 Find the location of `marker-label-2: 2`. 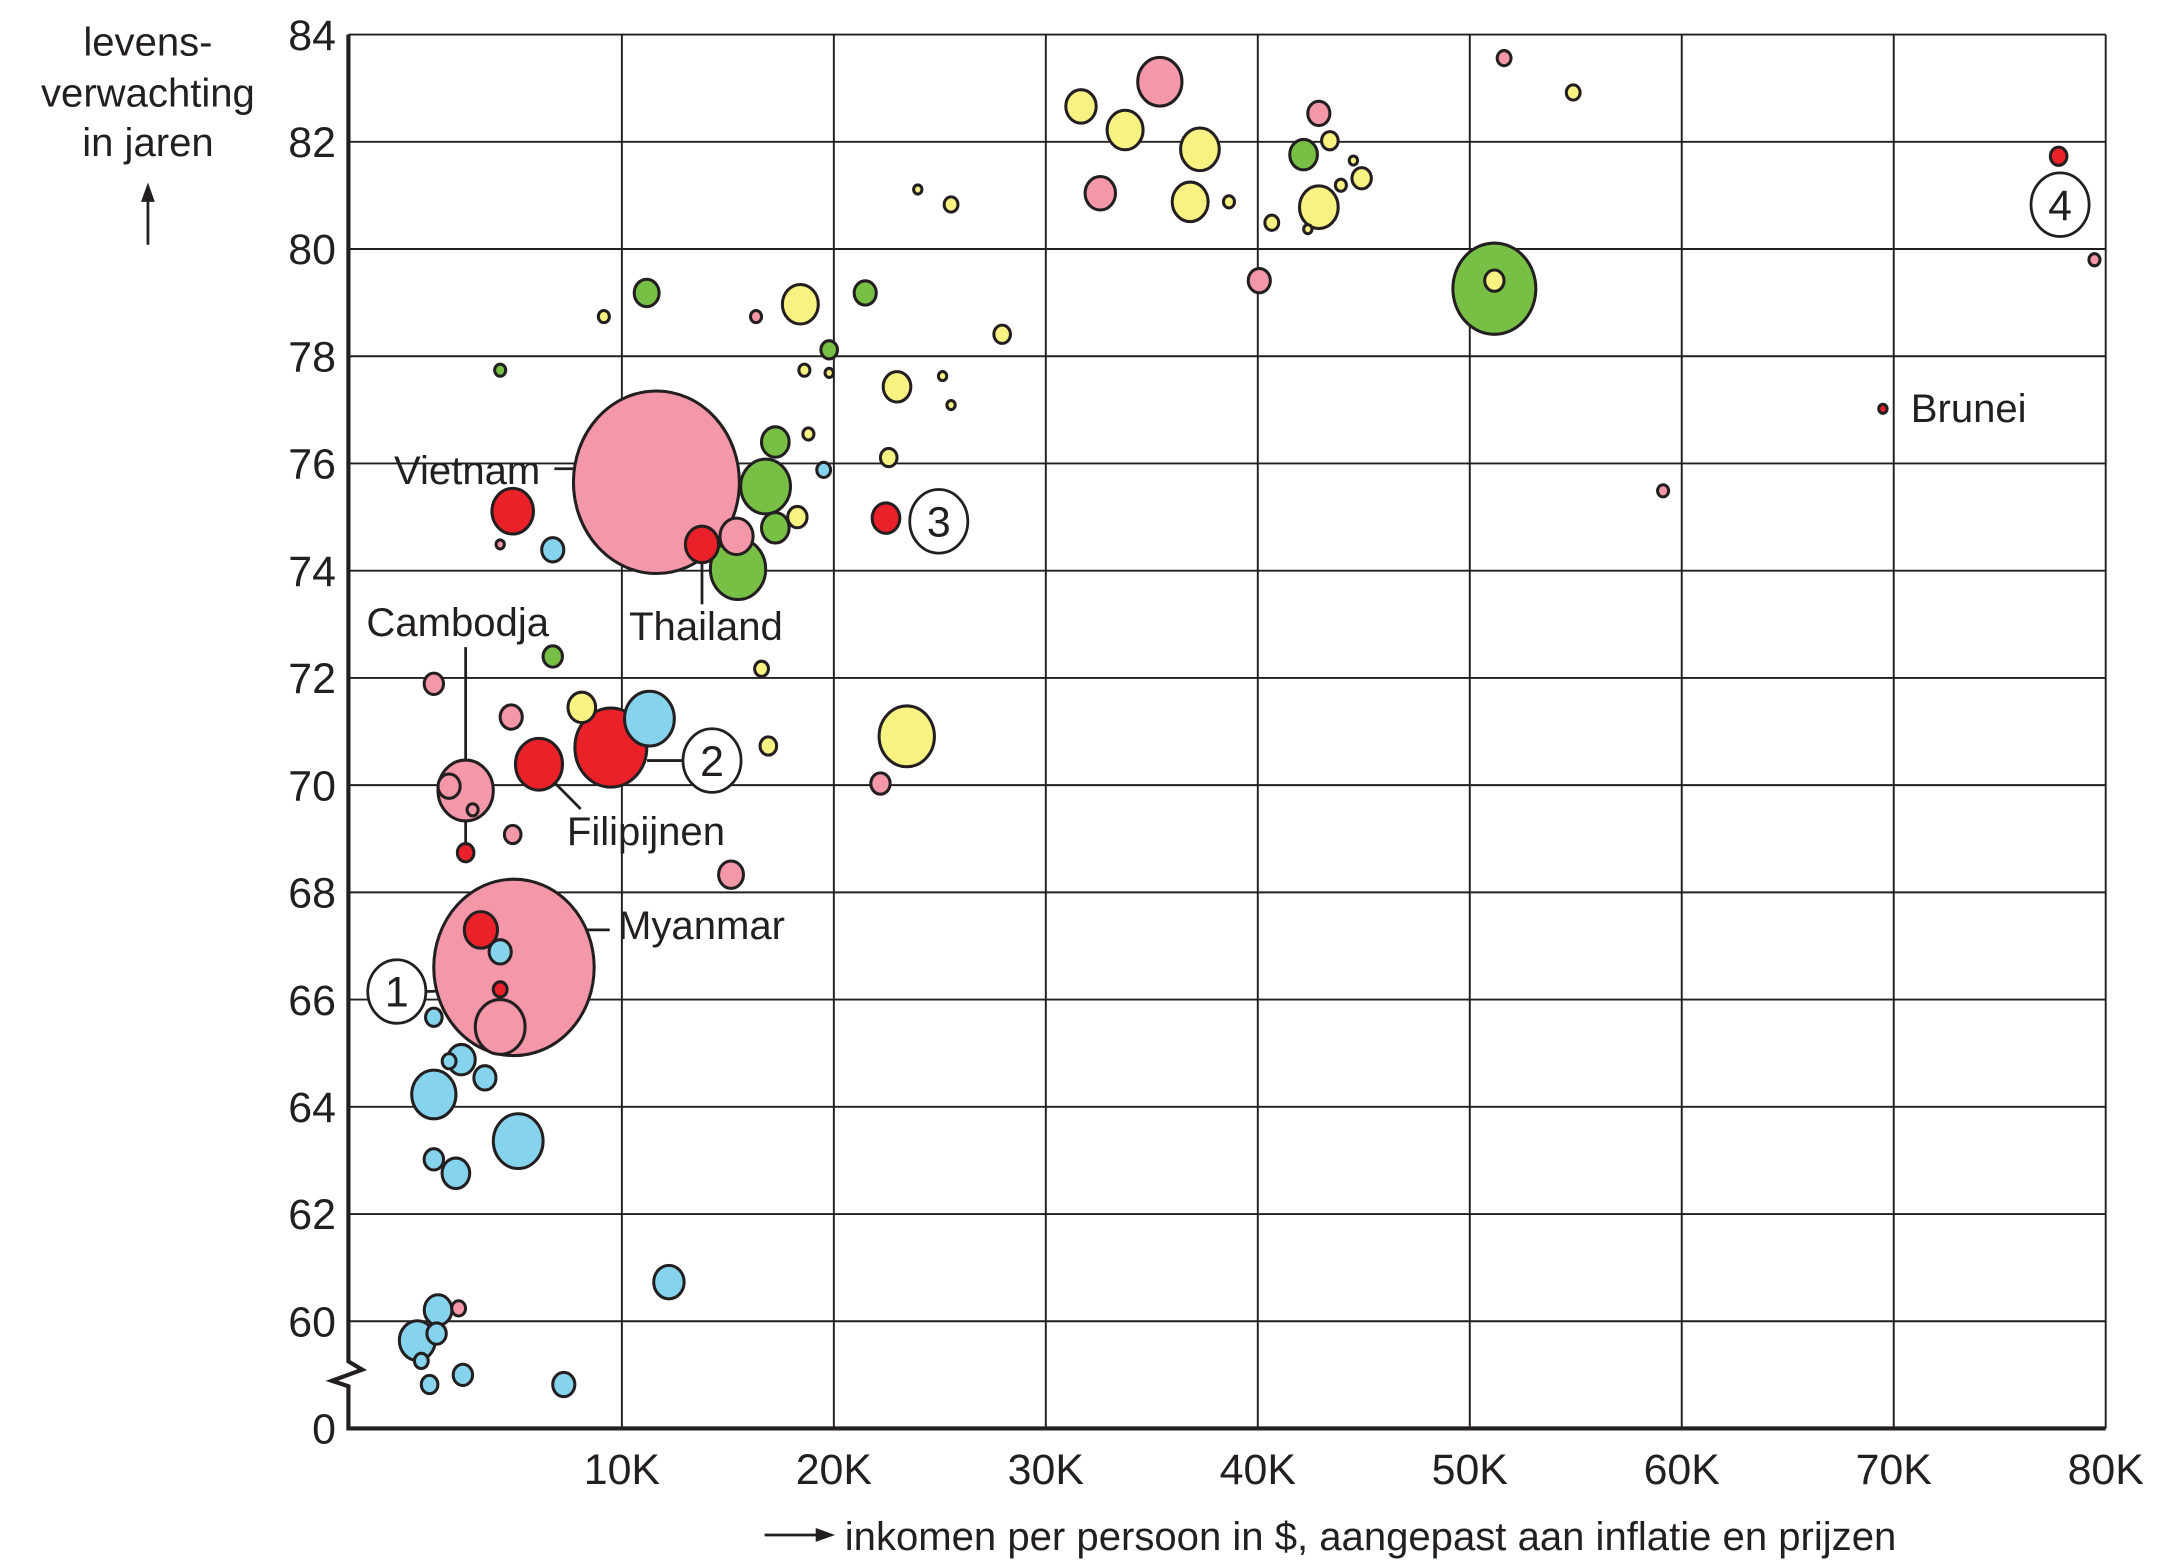

marker-label-2: 2 is located at coordinates (712, 762).